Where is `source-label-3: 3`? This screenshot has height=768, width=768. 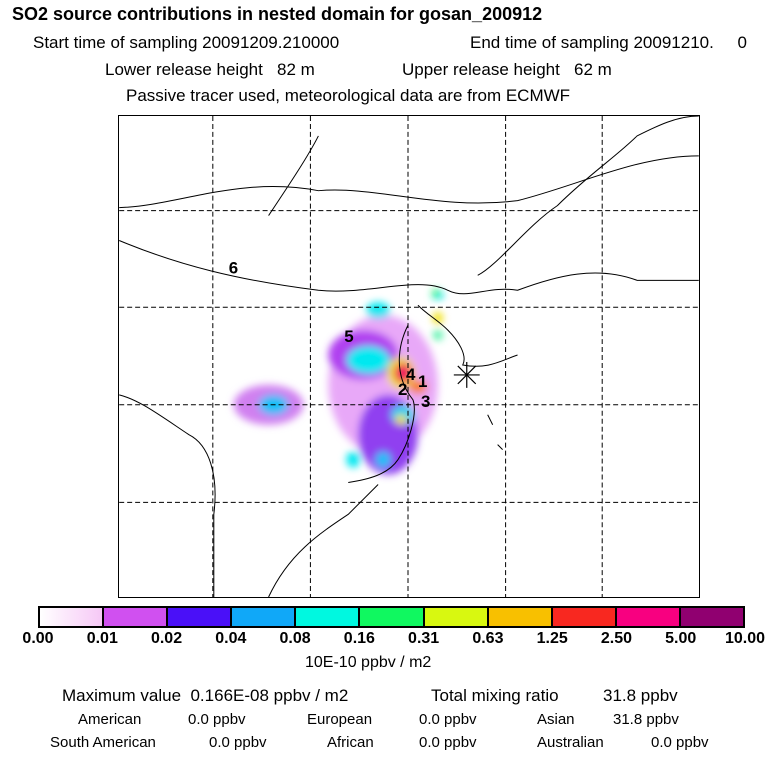 source-label-3: 3 is located at coordinates (425, 401).